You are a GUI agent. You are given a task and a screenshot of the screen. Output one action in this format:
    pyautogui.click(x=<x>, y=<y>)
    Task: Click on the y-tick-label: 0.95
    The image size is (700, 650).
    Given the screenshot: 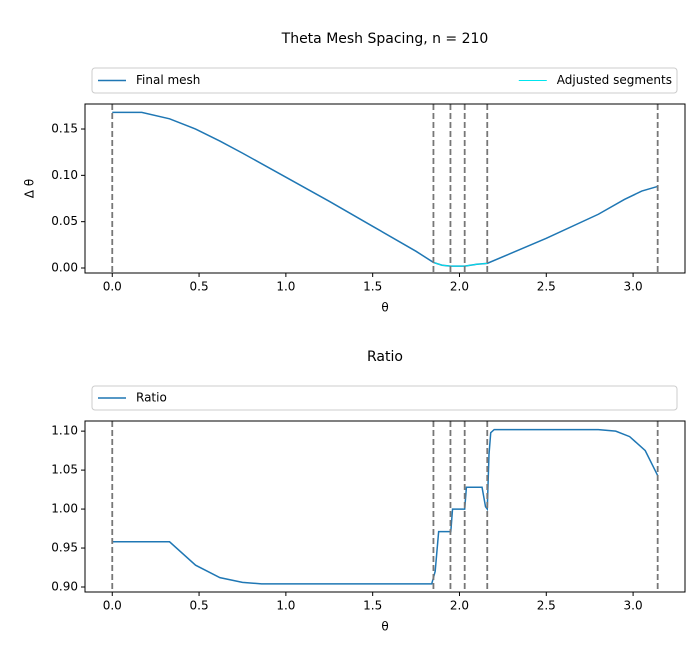 What is the action you would take?
    pyautogui.click(x=64, y=548)
    